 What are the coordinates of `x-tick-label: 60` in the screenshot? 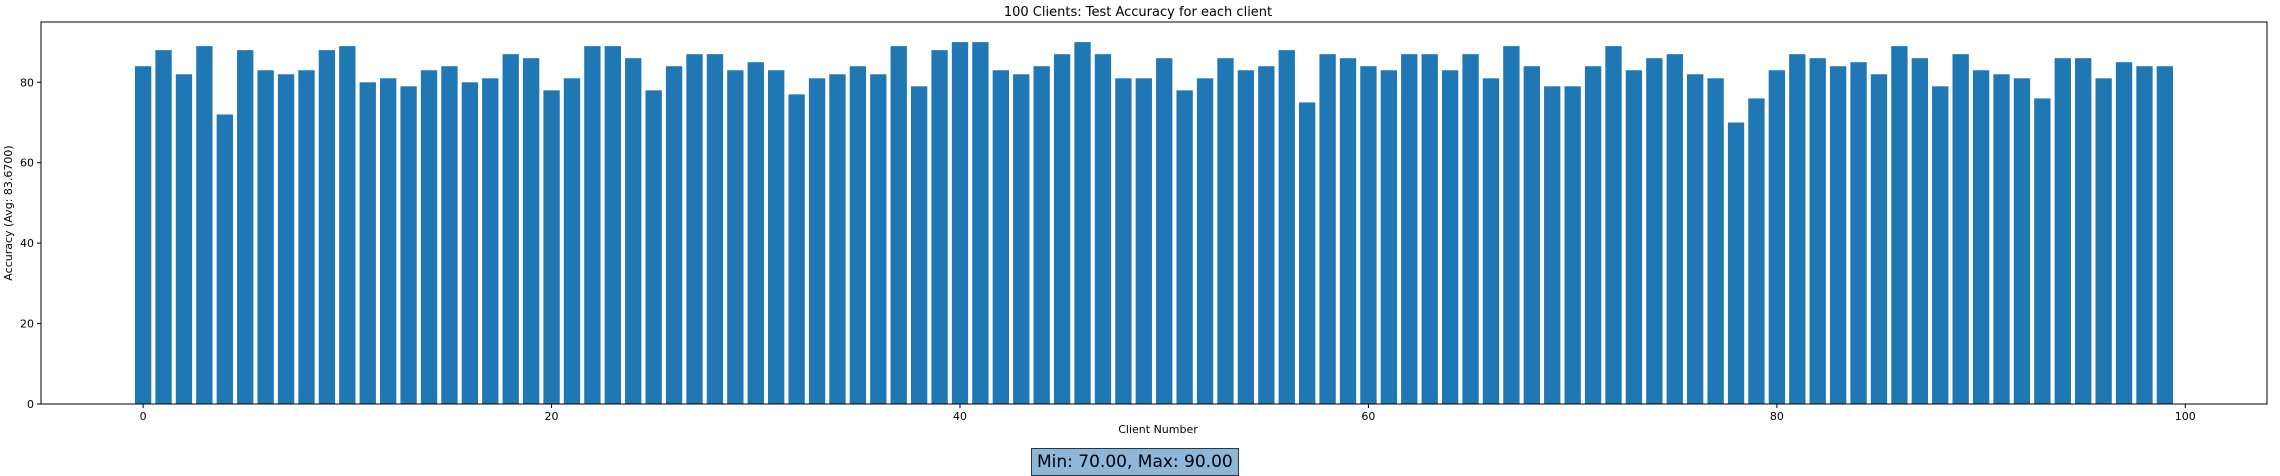 It's located at (1368, 416).